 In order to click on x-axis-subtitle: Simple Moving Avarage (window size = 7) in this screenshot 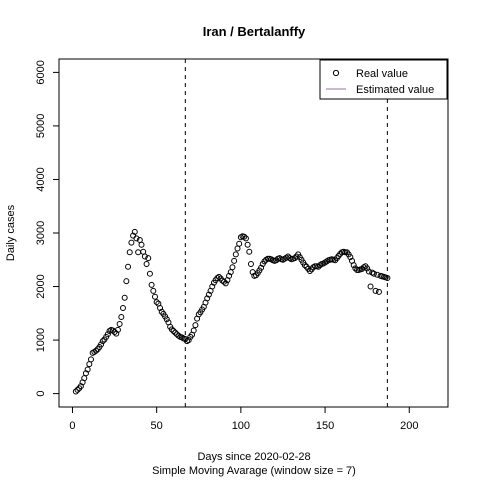, I will do `click(254, 471)`.